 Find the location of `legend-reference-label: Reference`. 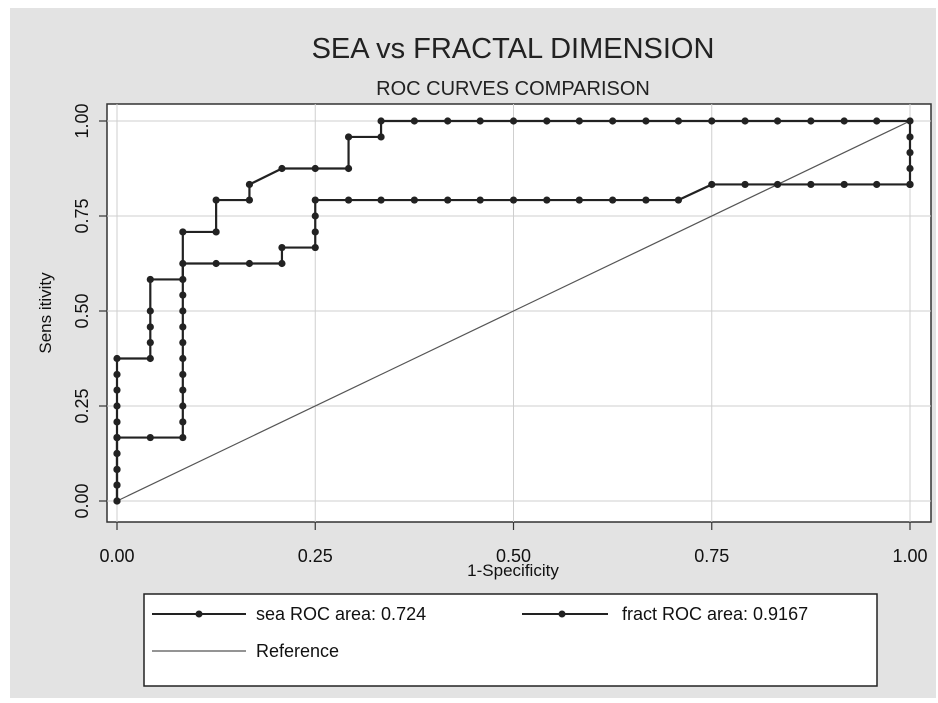

legend-reference-label: Reference is located at coordinates (297, 651).